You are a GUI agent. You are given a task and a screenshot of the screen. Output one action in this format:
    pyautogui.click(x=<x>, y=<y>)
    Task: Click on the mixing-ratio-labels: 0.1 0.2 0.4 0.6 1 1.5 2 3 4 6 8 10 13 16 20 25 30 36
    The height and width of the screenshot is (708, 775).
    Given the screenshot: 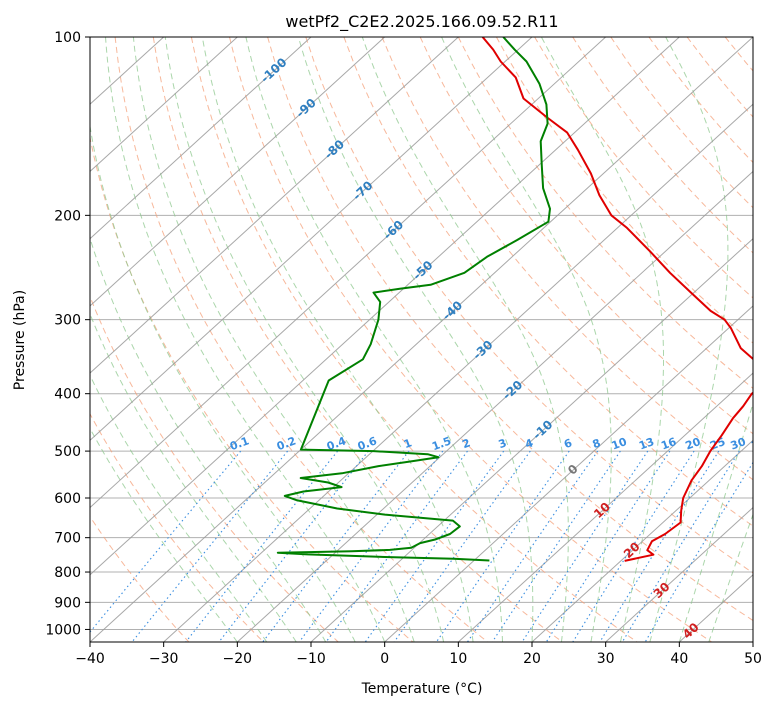 What is the action you would take?
    pyautogui.click(x=490, y=443)
    